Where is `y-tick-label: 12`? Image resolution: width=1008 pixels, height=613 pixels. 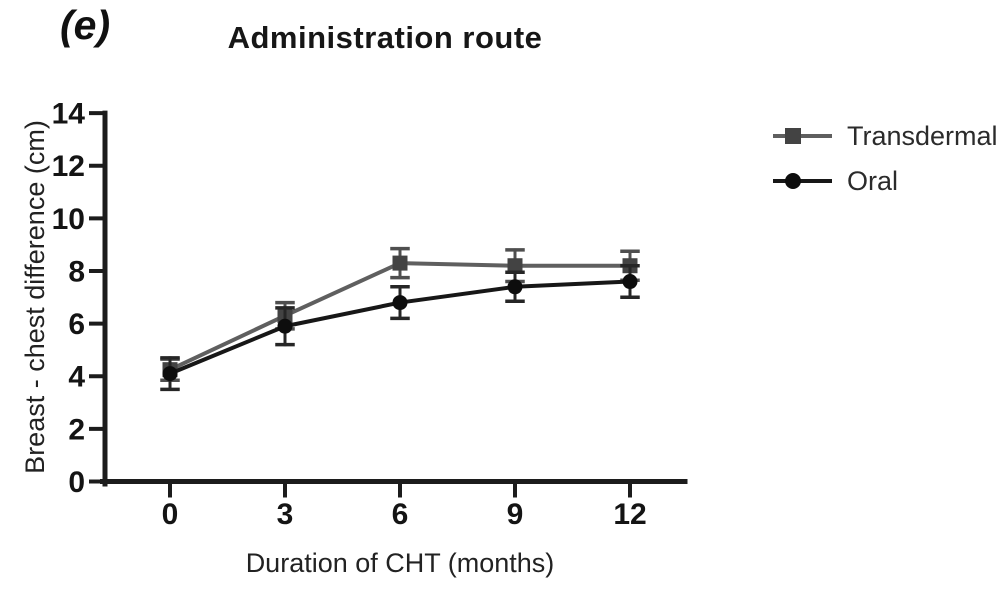 y-tick-label: 12 is located at coordinates (68, 166).